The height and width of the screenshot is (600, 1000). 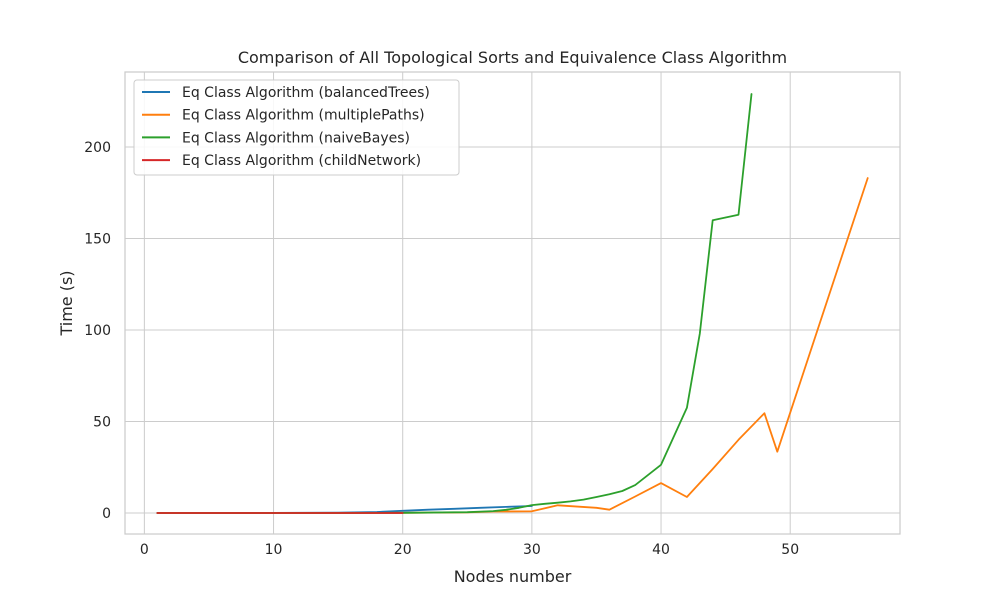 I want to click on legend-label-multiple-paths: Eq Class Algorithm (multiplePaths), so click(x=303, y=116).